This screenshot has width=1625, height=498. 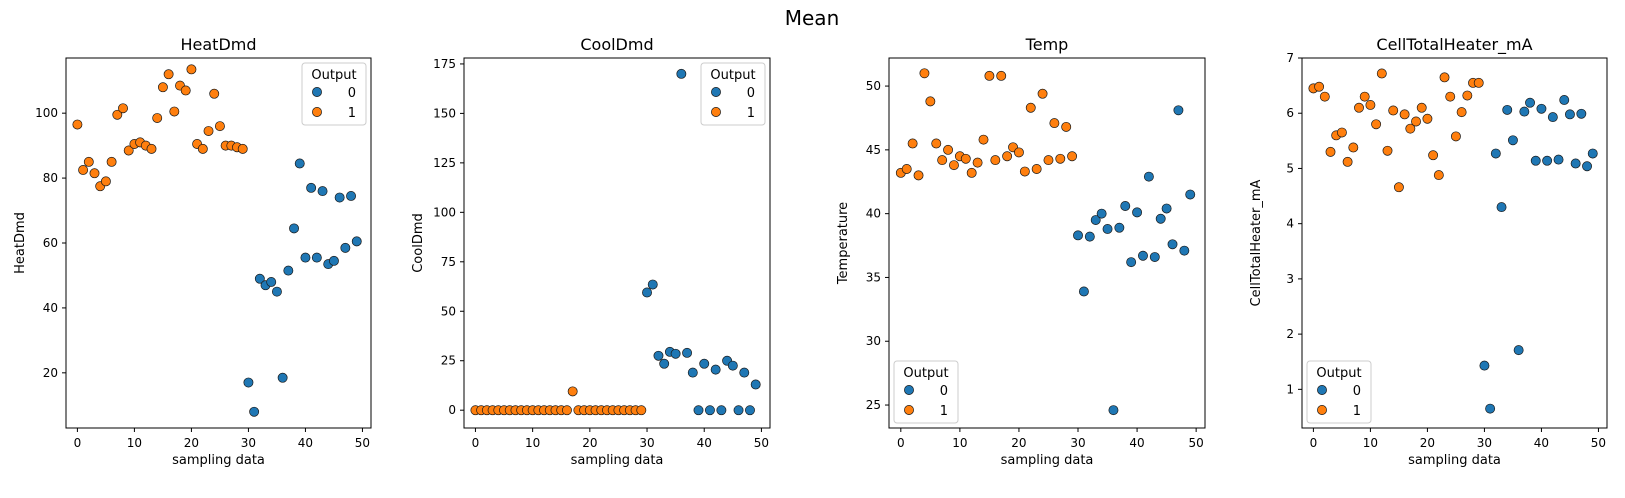 I want to click on legend-label: 0, so click(x=1357, y=391).